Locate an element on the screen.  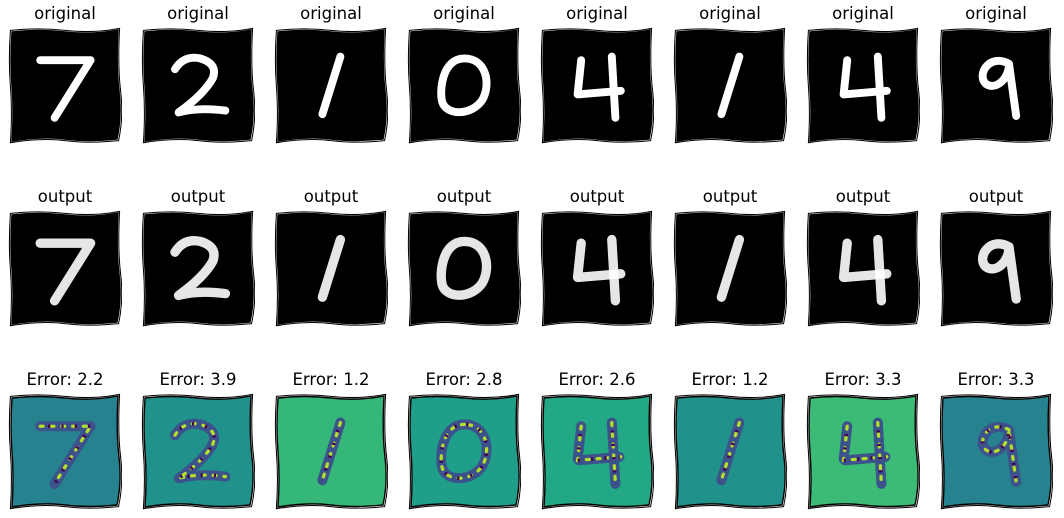
error-panel-title: Error: 1.2 is located at coordinates (331, 379).